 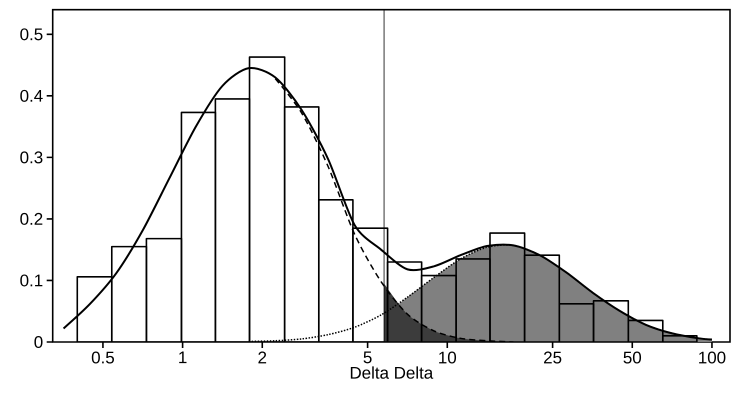 What do you see at coordinates (392, 372) in the screenshot?
I see `x-axis-title: Delta Delta` at bounding box center [392, 372].